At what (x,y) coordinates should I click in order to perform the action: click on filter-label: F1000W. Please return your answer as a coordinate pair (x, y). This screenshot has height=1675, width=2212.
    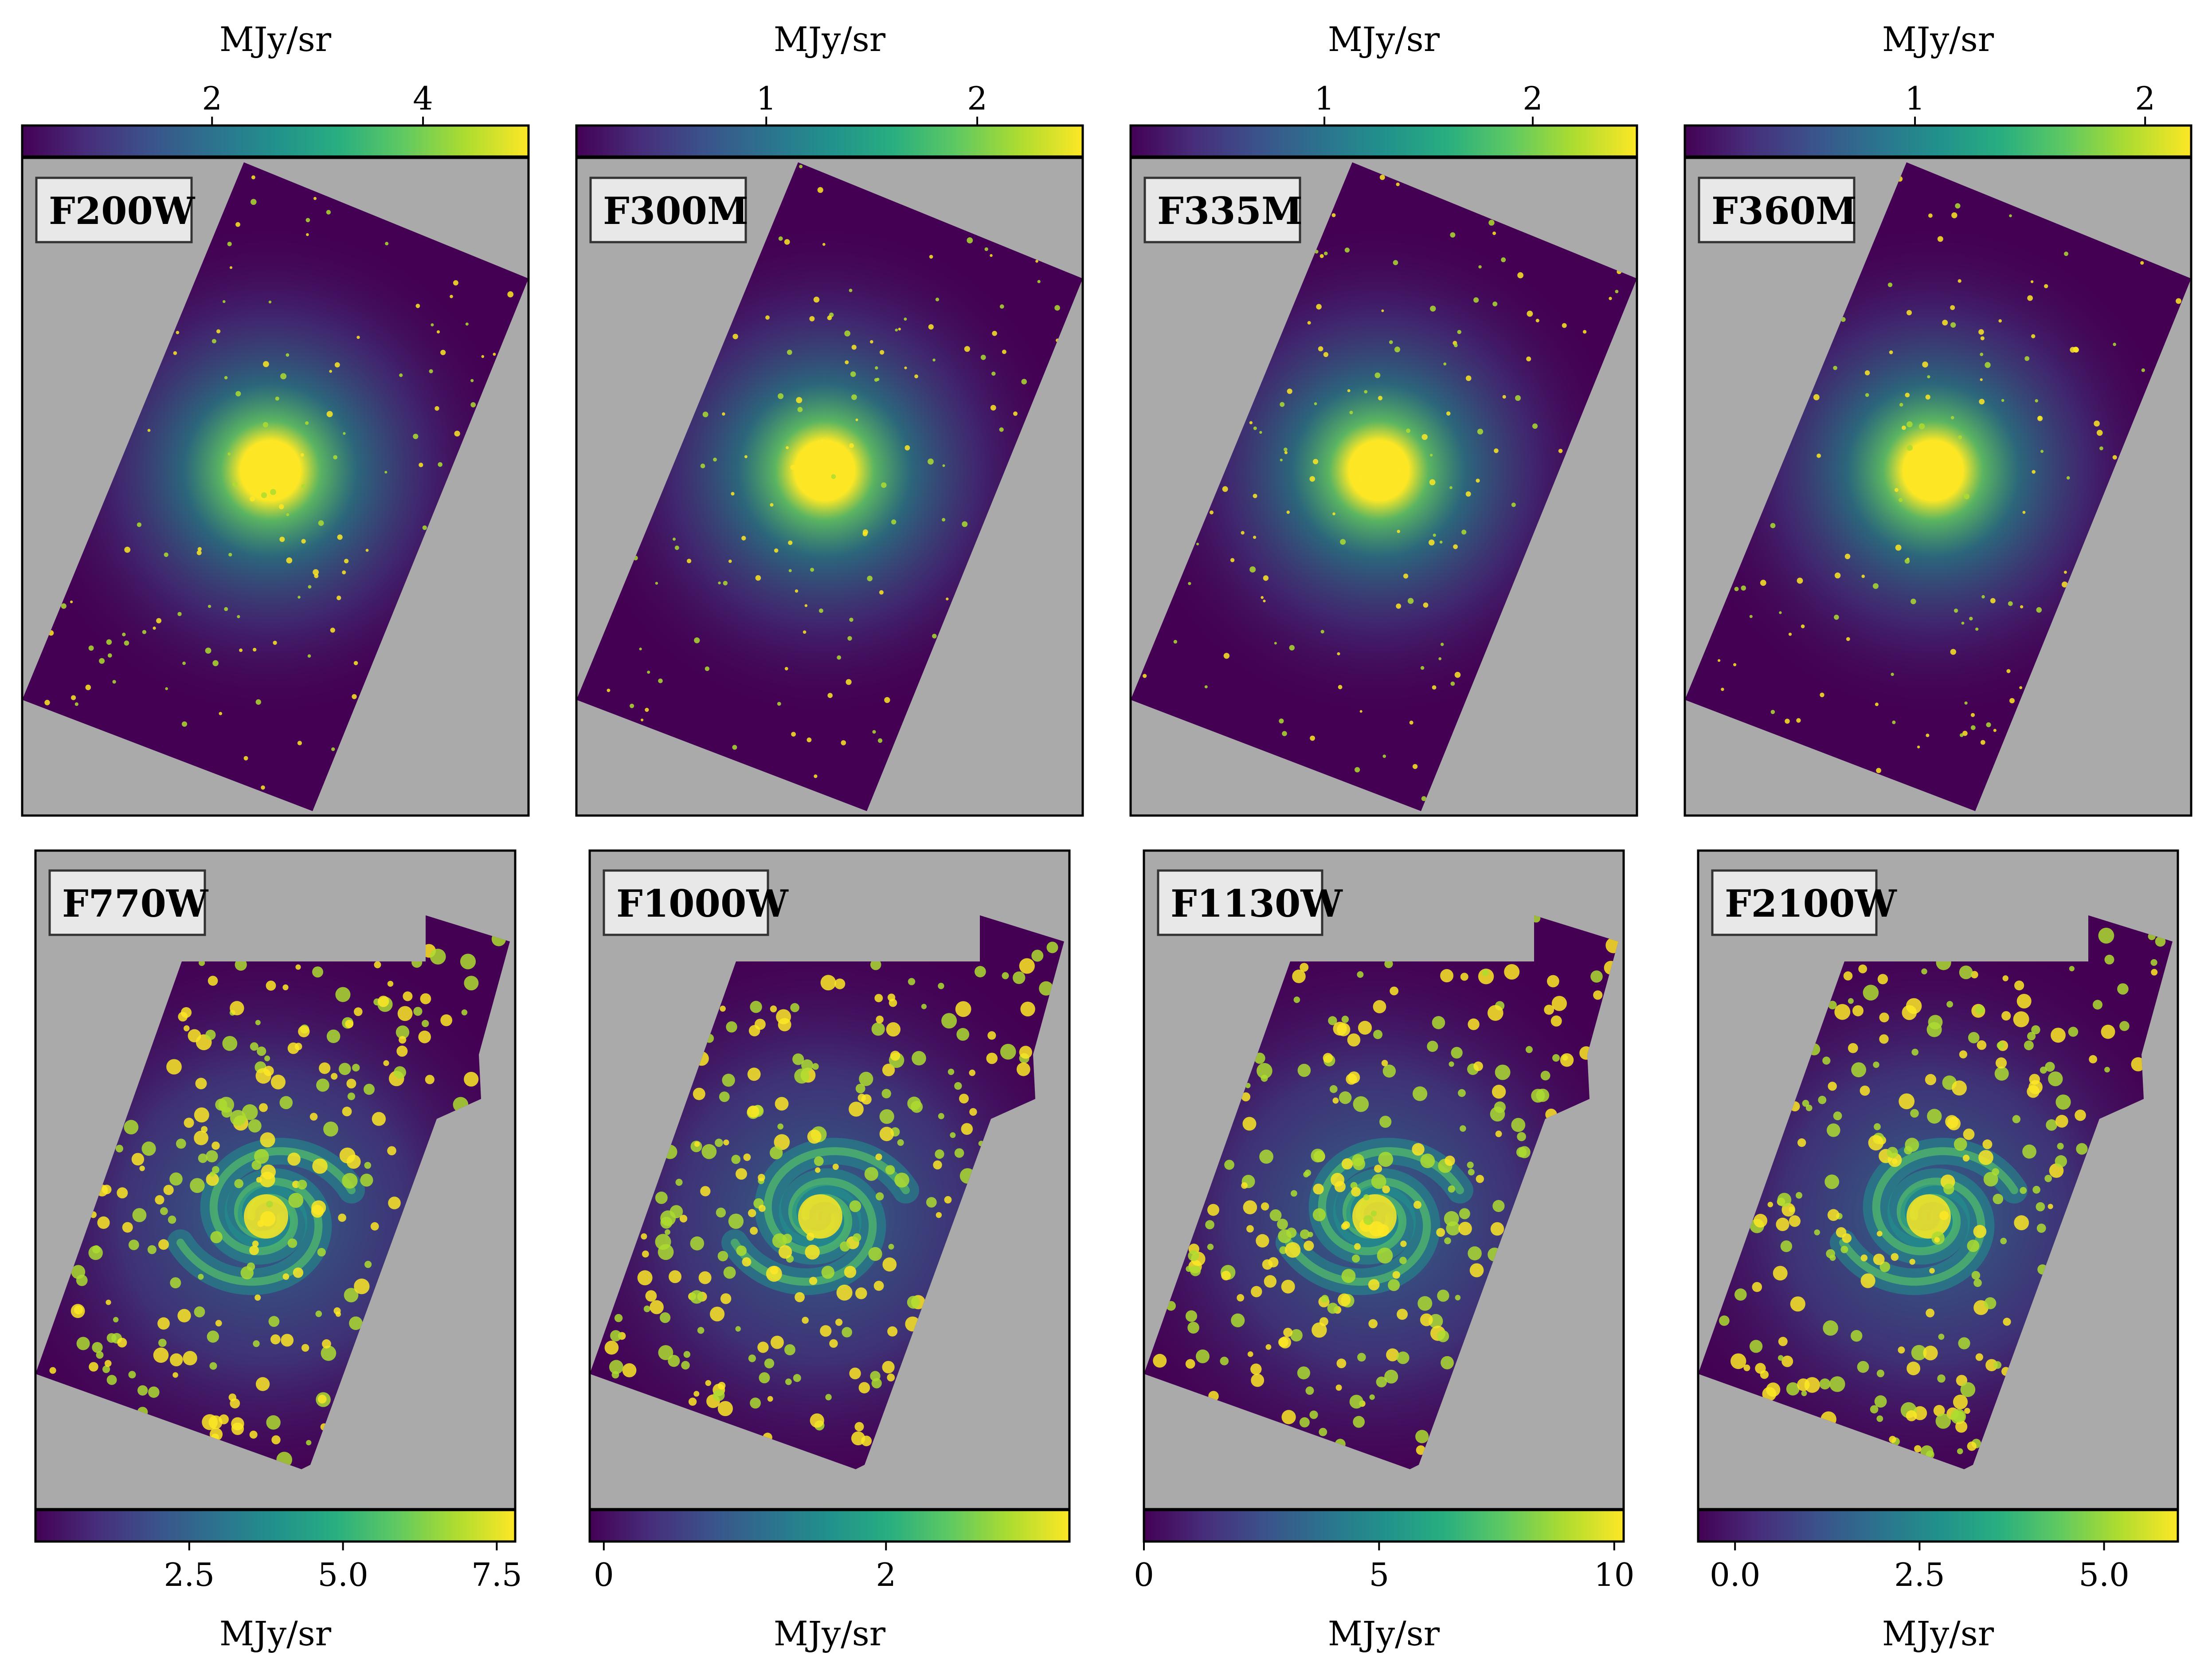
    Looking at the image, I should click on (702, 904).